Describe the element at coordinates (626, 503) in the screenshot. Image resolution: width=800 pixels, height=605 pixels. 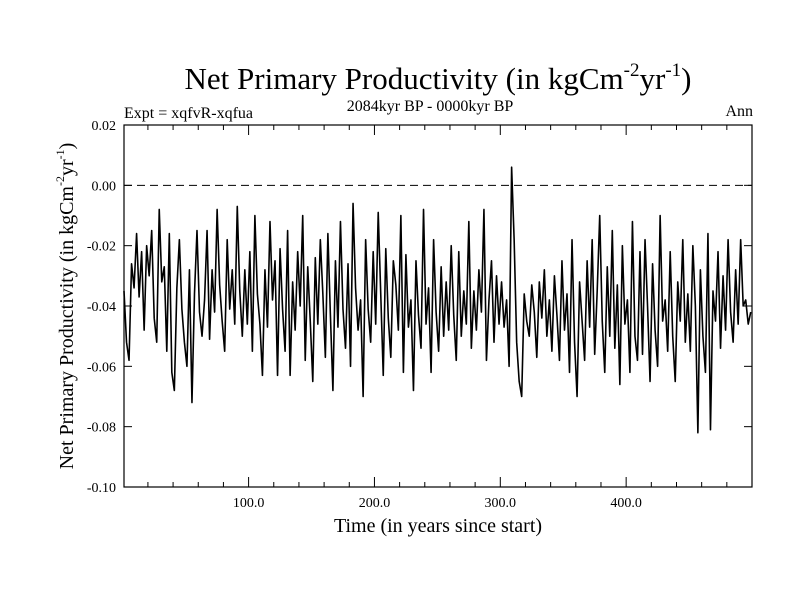
I see `x-tick-label: 400.0` at that location.